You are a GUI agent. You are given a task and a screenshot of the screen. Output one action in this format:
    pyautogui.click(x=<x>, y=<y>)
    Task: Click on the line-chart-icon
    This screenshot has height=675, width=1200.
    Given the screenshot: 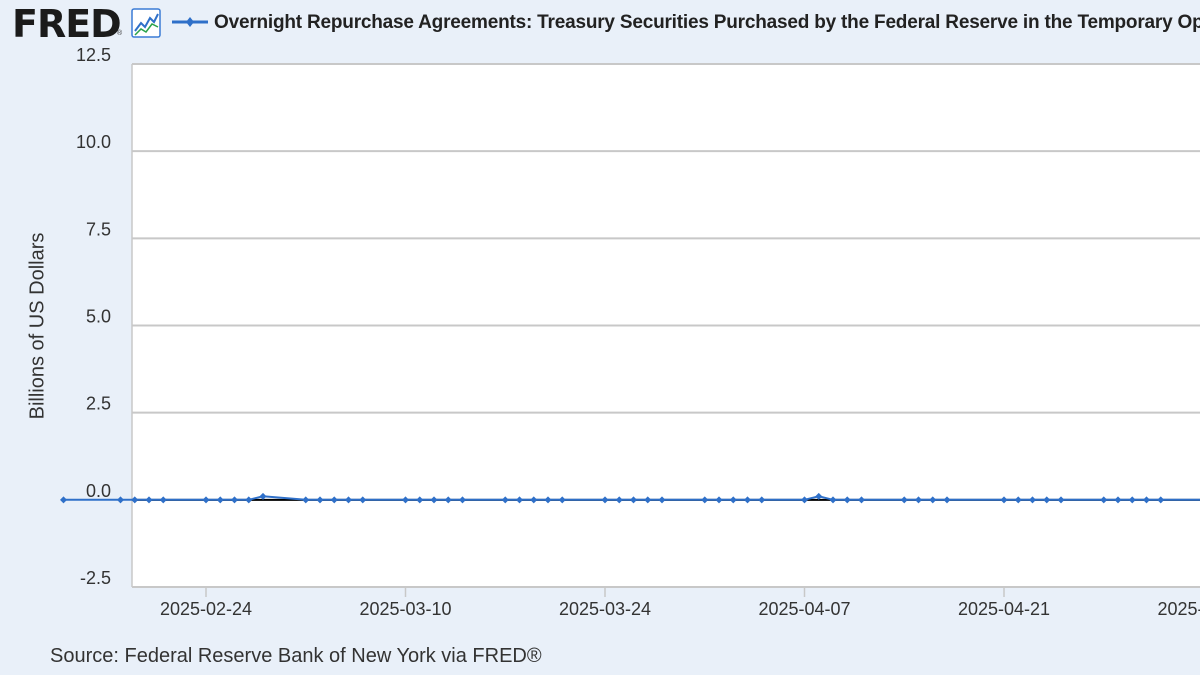 What is the action you would take?
    pyautogui.click(x=146, y=23)
    